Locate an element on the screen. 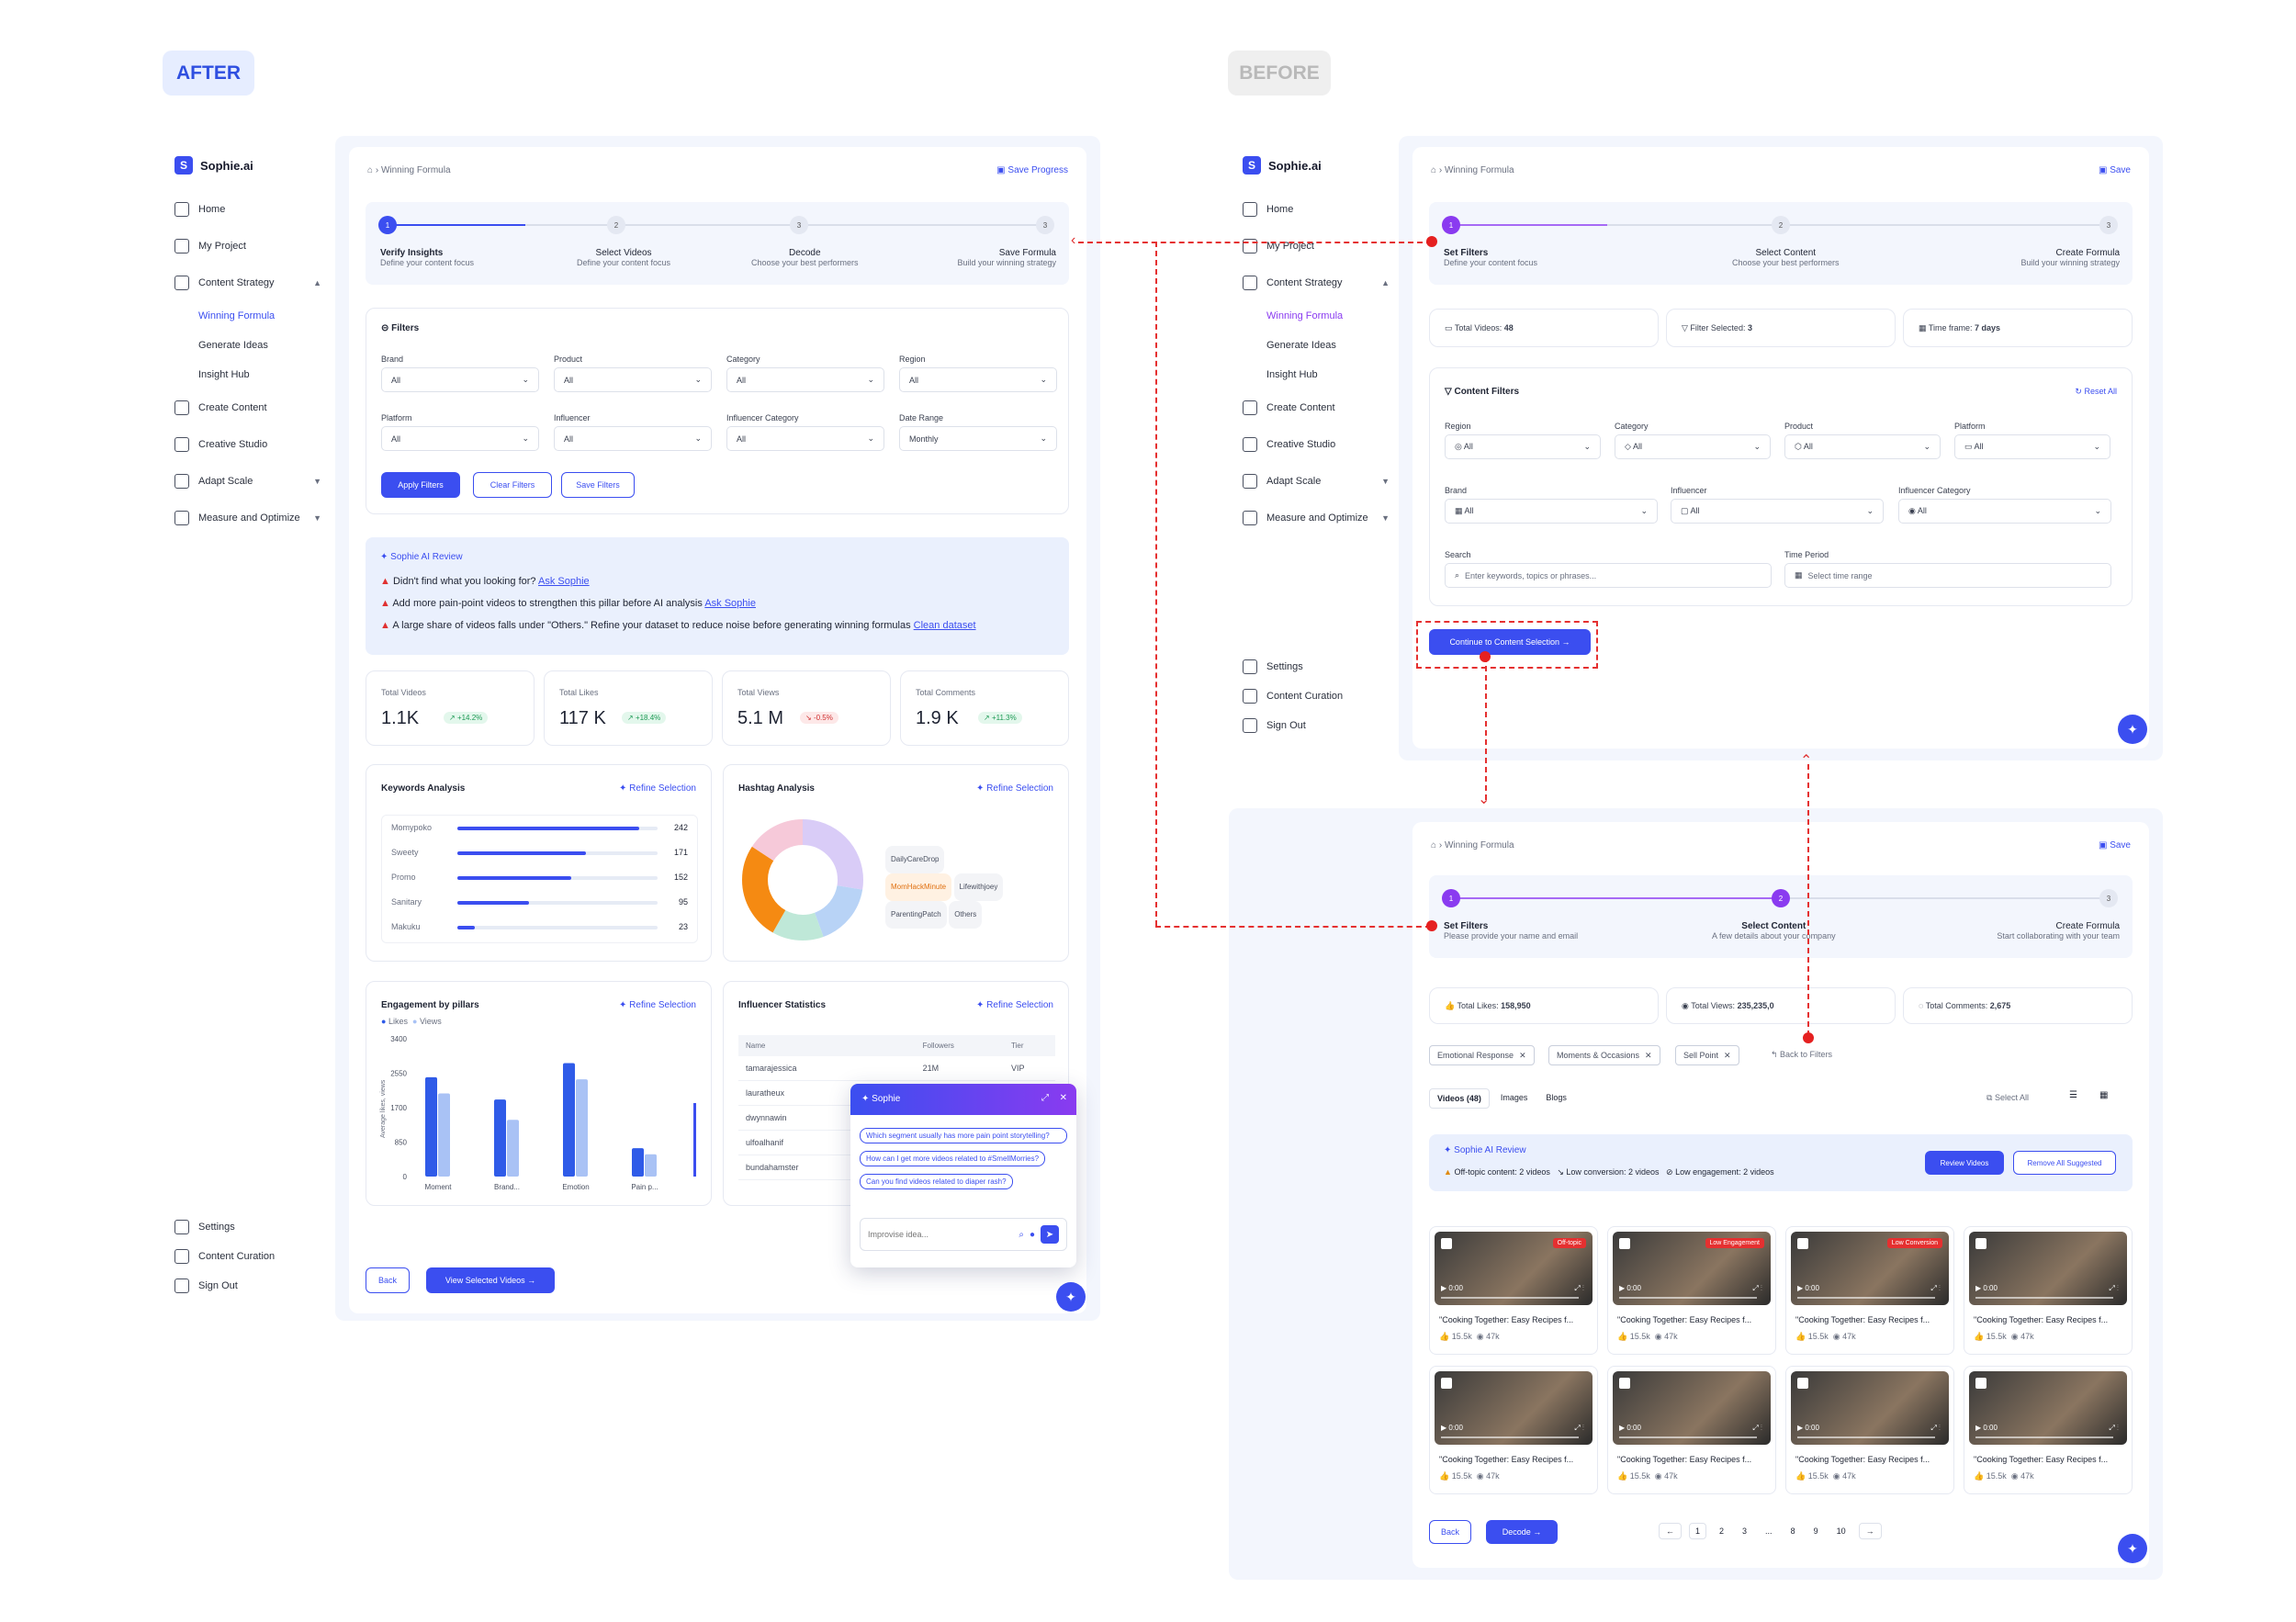 The height and width of the screenshot is (1622, 2296). brand-logo: S Sophie.ai is located at coordinates (247, 165).